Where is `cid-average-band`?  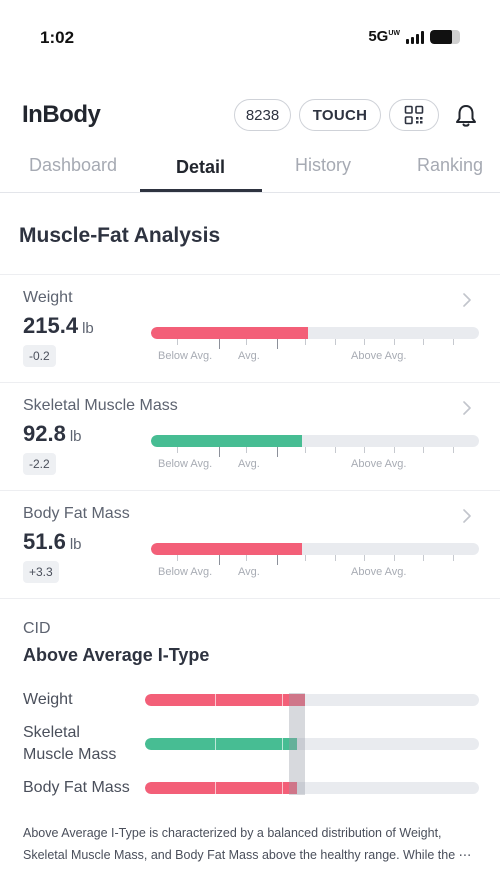 cid-average-band is located at coordinates (297, 744).